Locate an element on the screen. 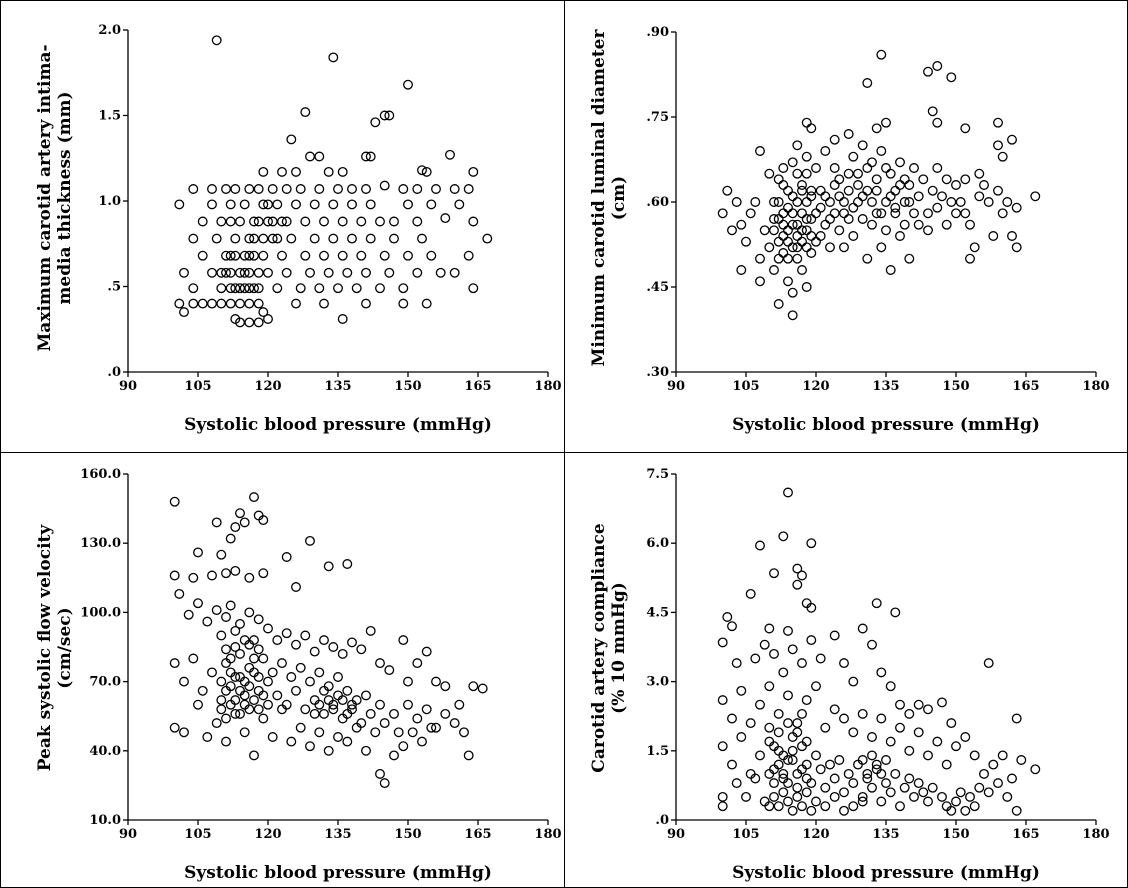  y-tick-label: 100.0 is located at coordinates (100, 612).